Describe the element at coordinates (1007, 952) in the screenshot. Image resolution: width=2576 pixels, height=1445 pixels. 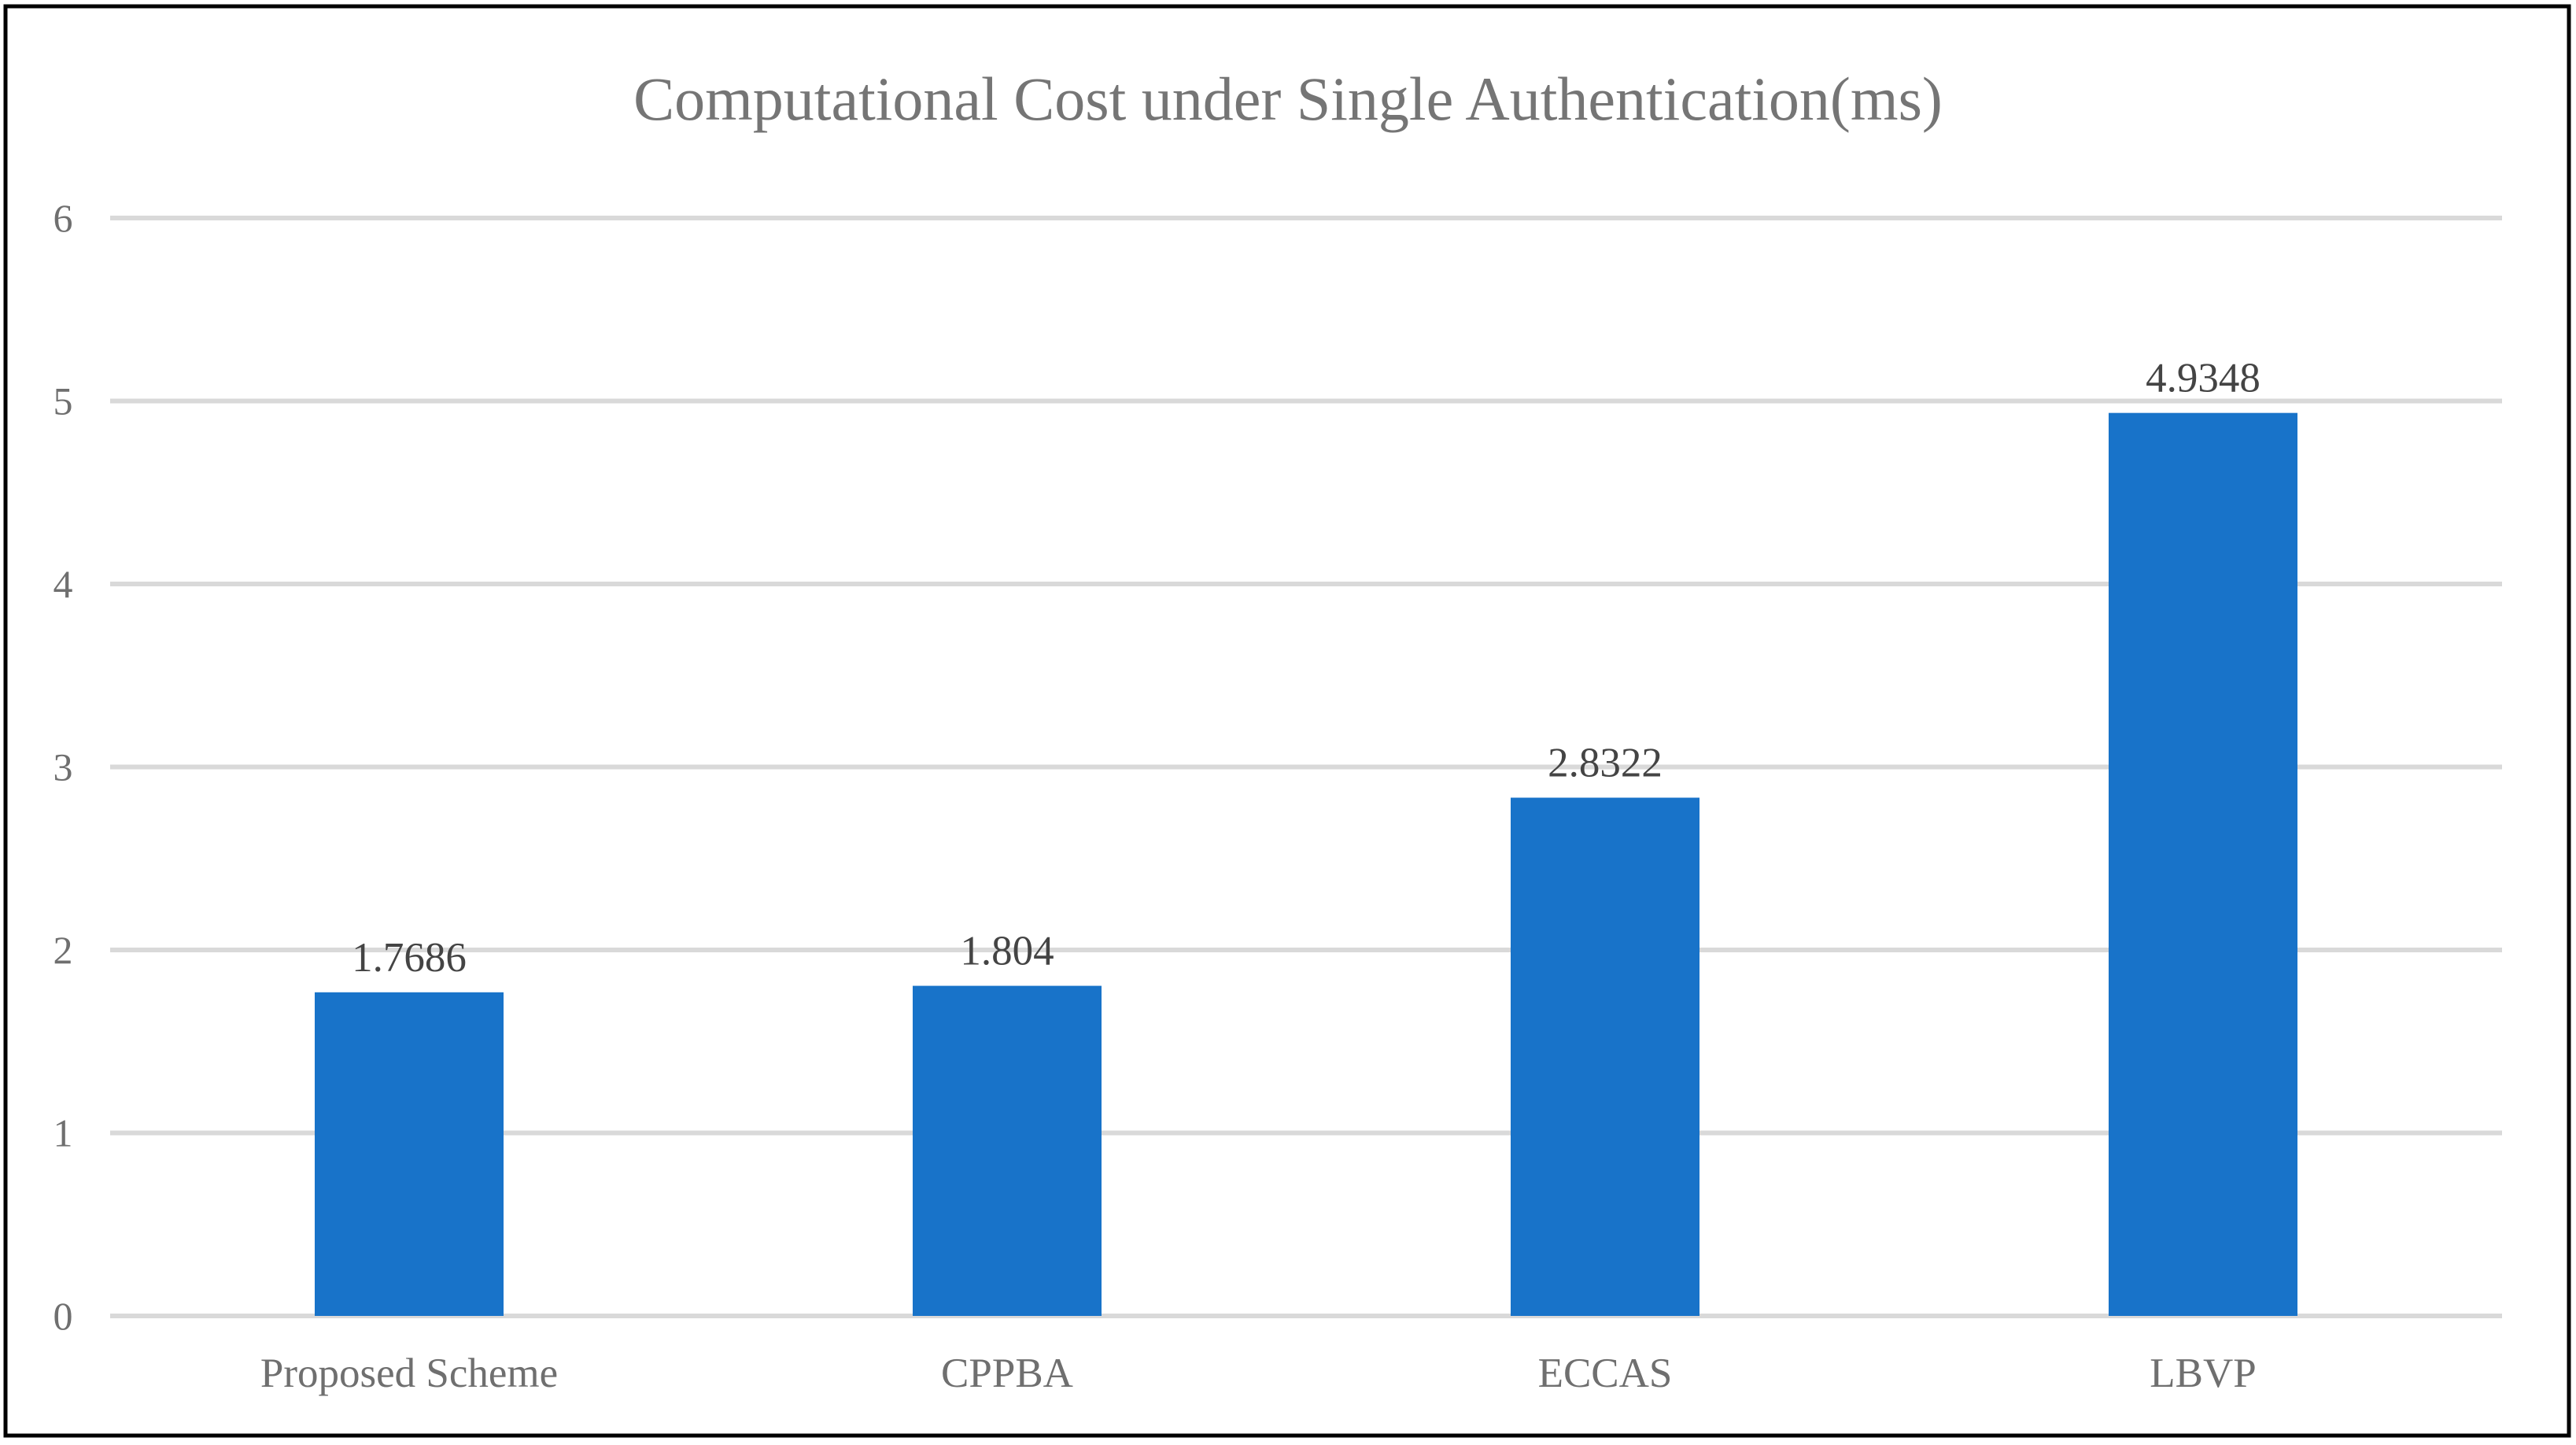
I see `data-label: 1.804` at that location.